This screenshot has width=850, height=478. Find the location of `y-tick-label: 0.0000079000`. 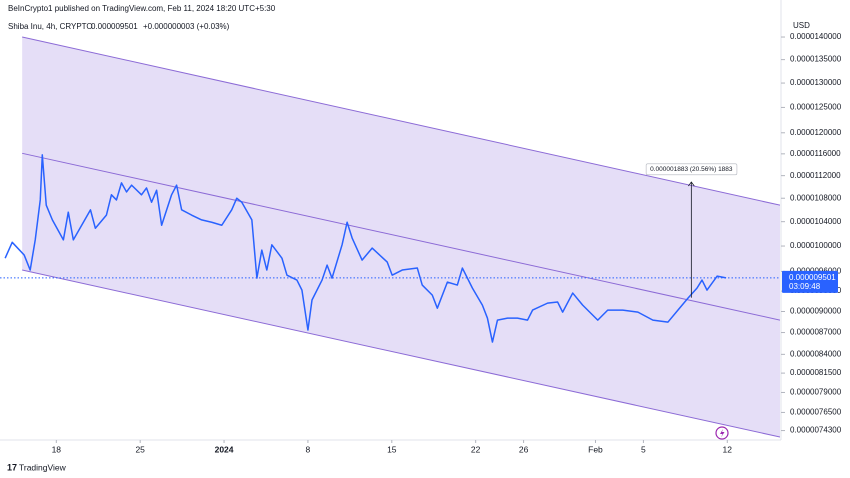

y-tick-label: 0.0000079000 is located at coordinates (816, 392).